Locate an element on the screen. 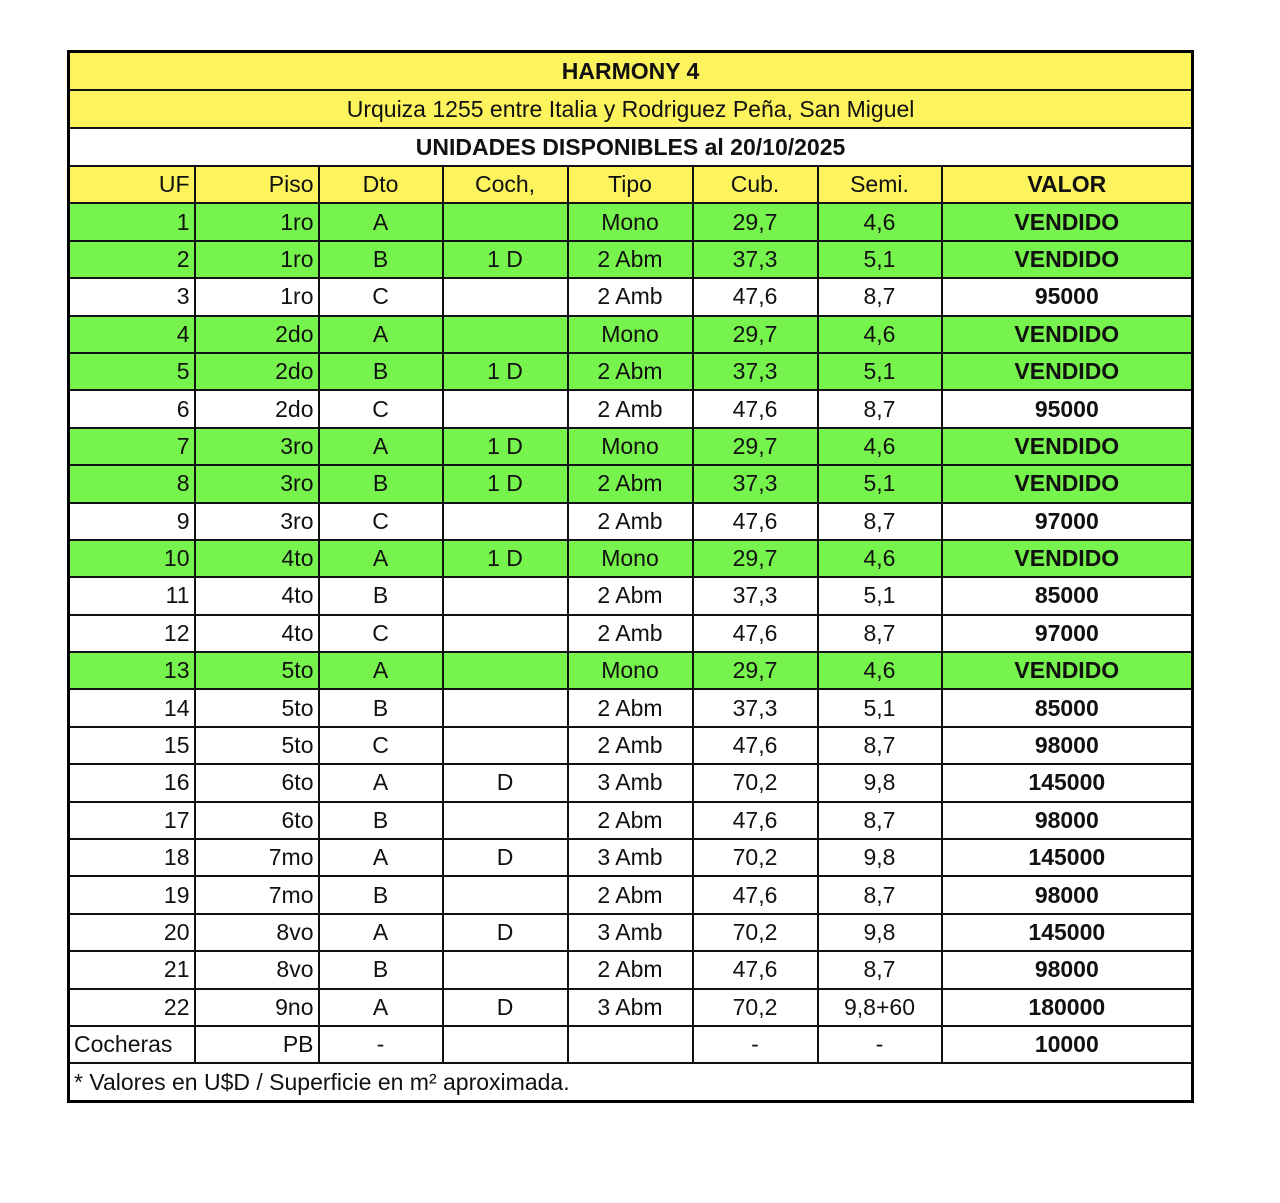 This screenshot has width=1280, height=1203. table-row: 1 1ro A Mono 29,7 4,6 VENDIDO is located at coordinates (630, 222).